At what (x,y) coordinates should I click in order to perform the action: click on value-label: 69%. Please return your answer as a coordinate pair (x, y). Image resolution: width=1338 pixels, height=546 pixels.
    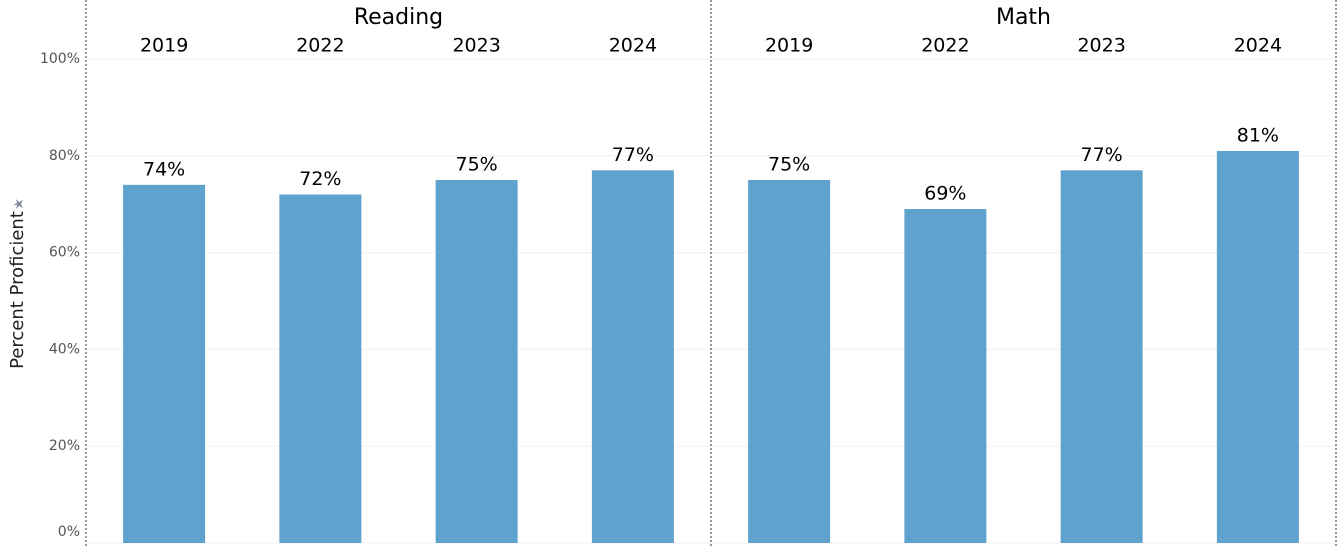
    Looking at the image, I should click on (945, 194).